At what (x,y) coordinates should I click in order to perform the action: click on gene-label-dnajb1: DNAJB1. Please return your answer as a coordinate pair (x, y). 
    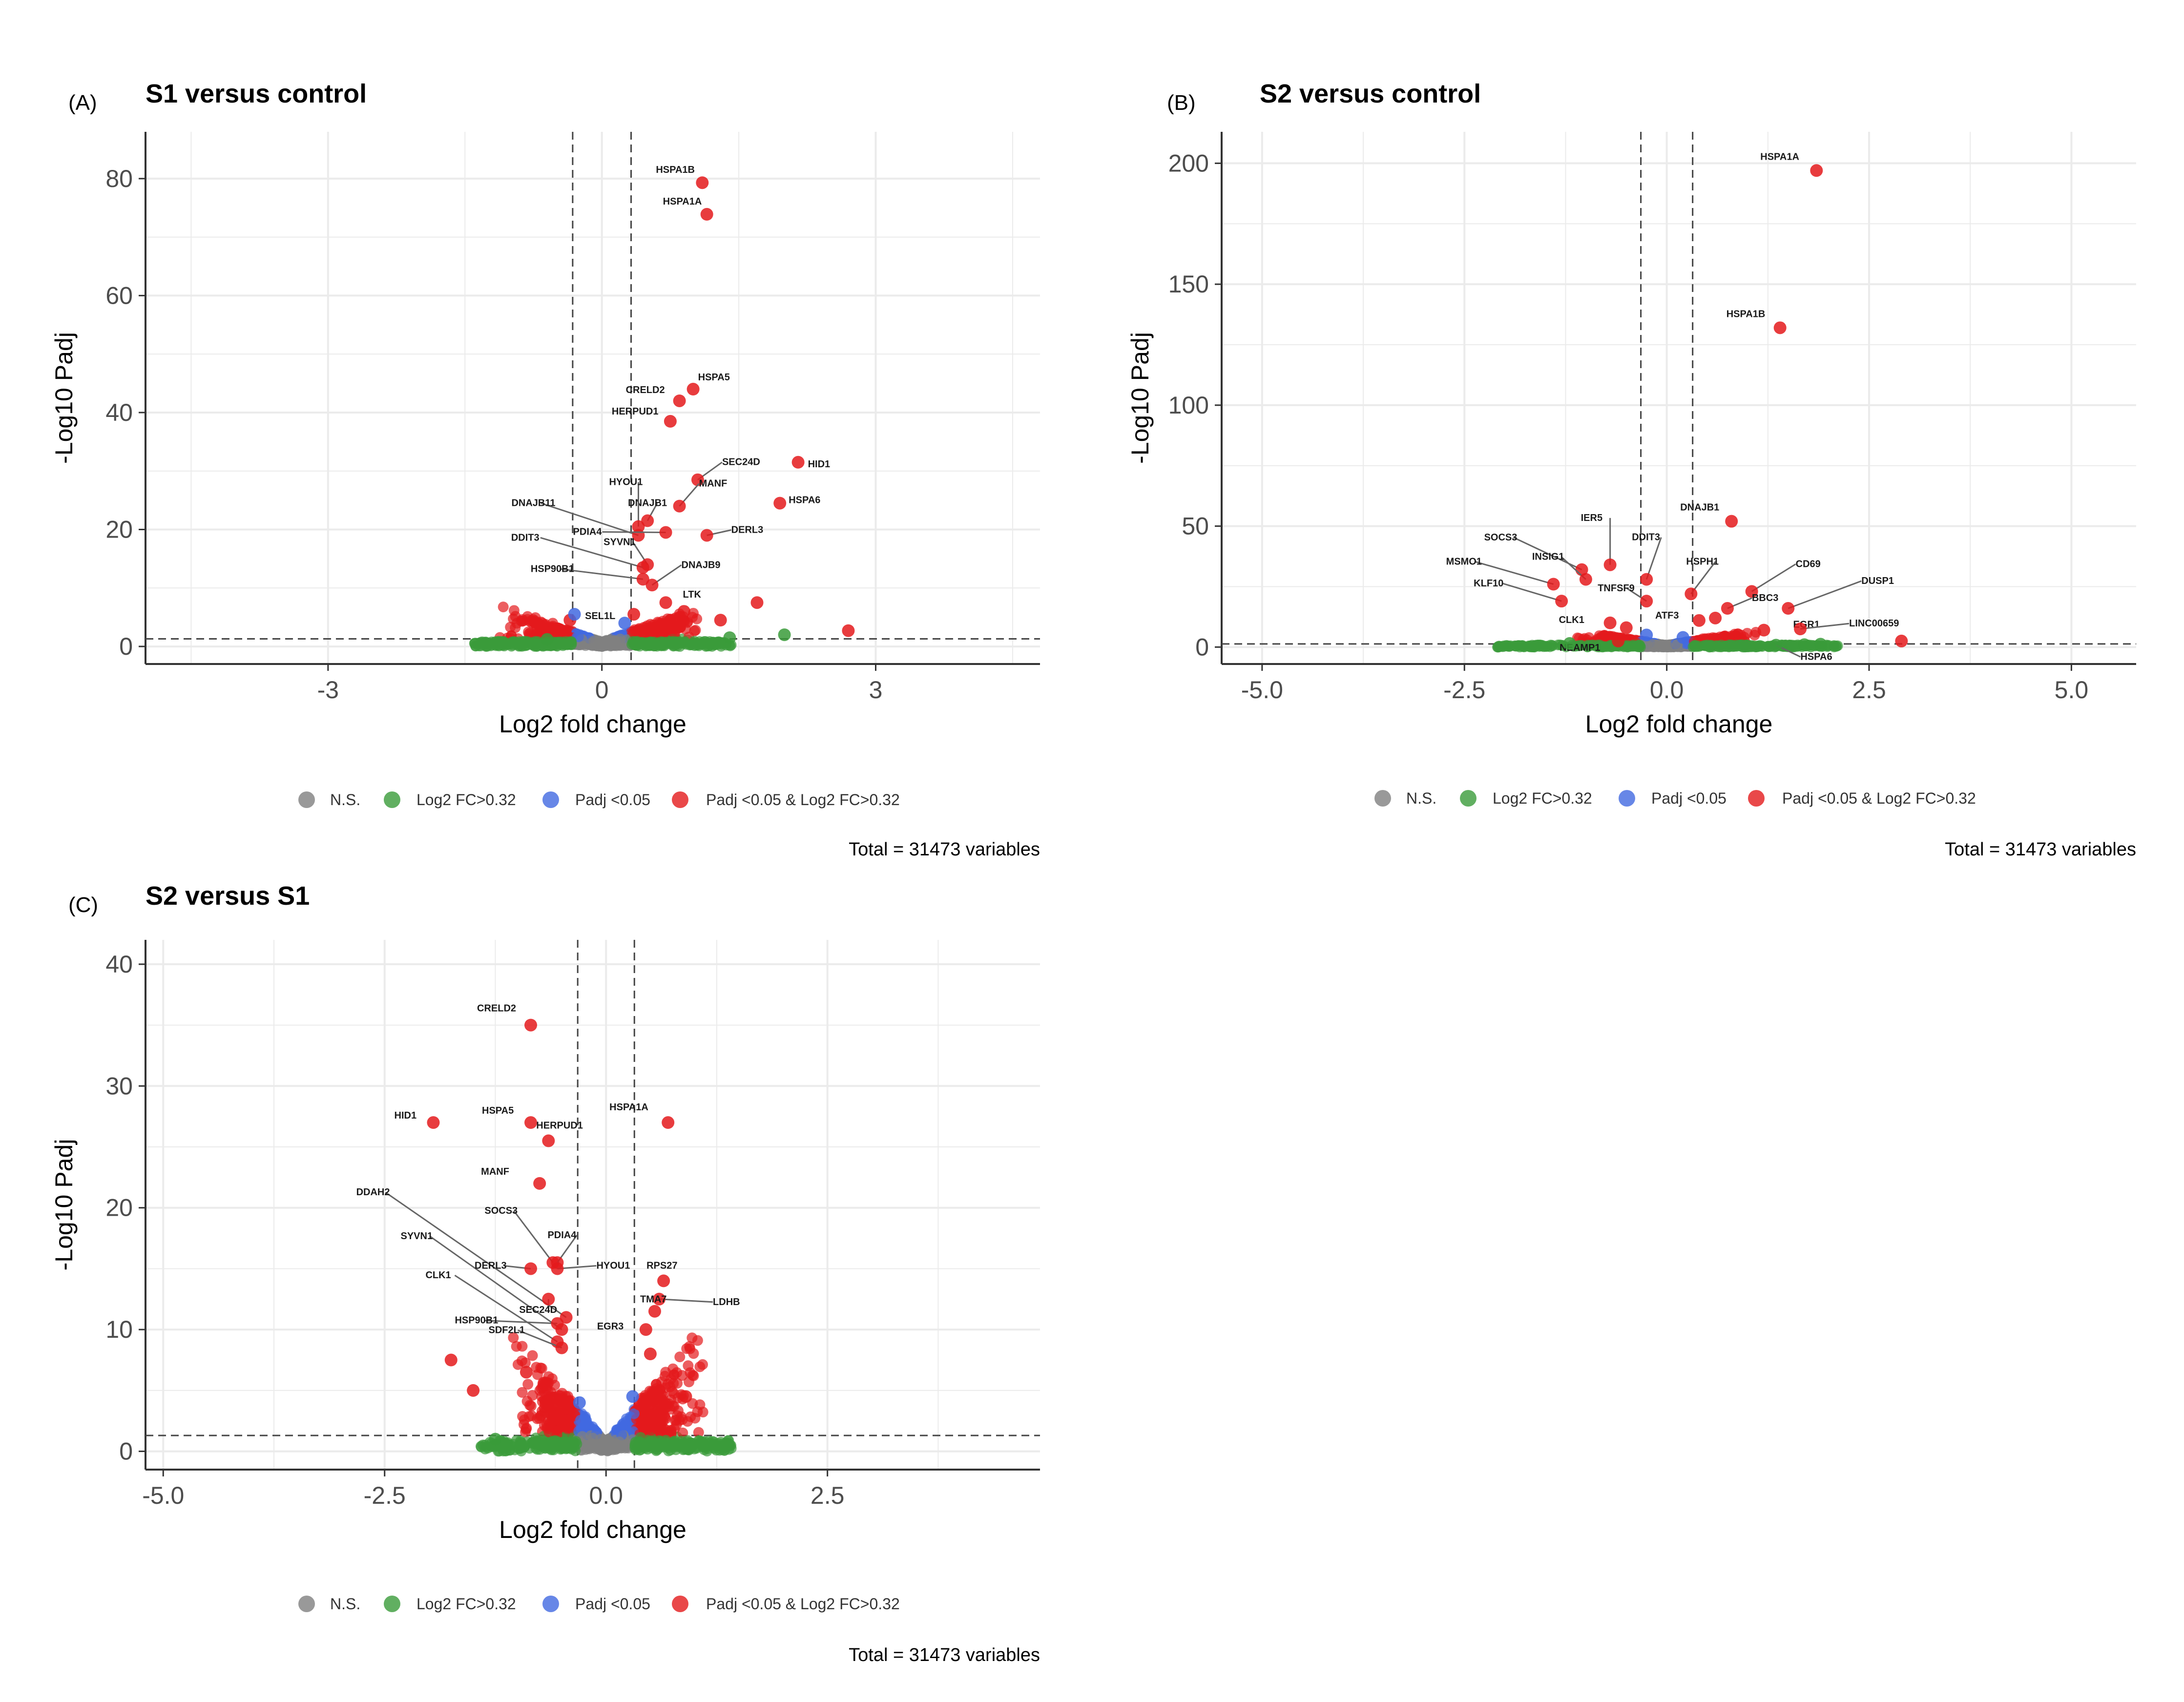
    Looking at the image, I should click on (647, 503).